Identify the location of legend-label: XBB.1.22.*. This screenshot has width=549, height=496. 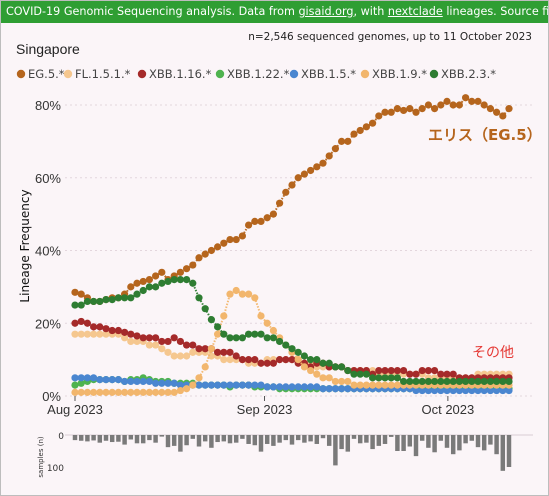
(258, 74).